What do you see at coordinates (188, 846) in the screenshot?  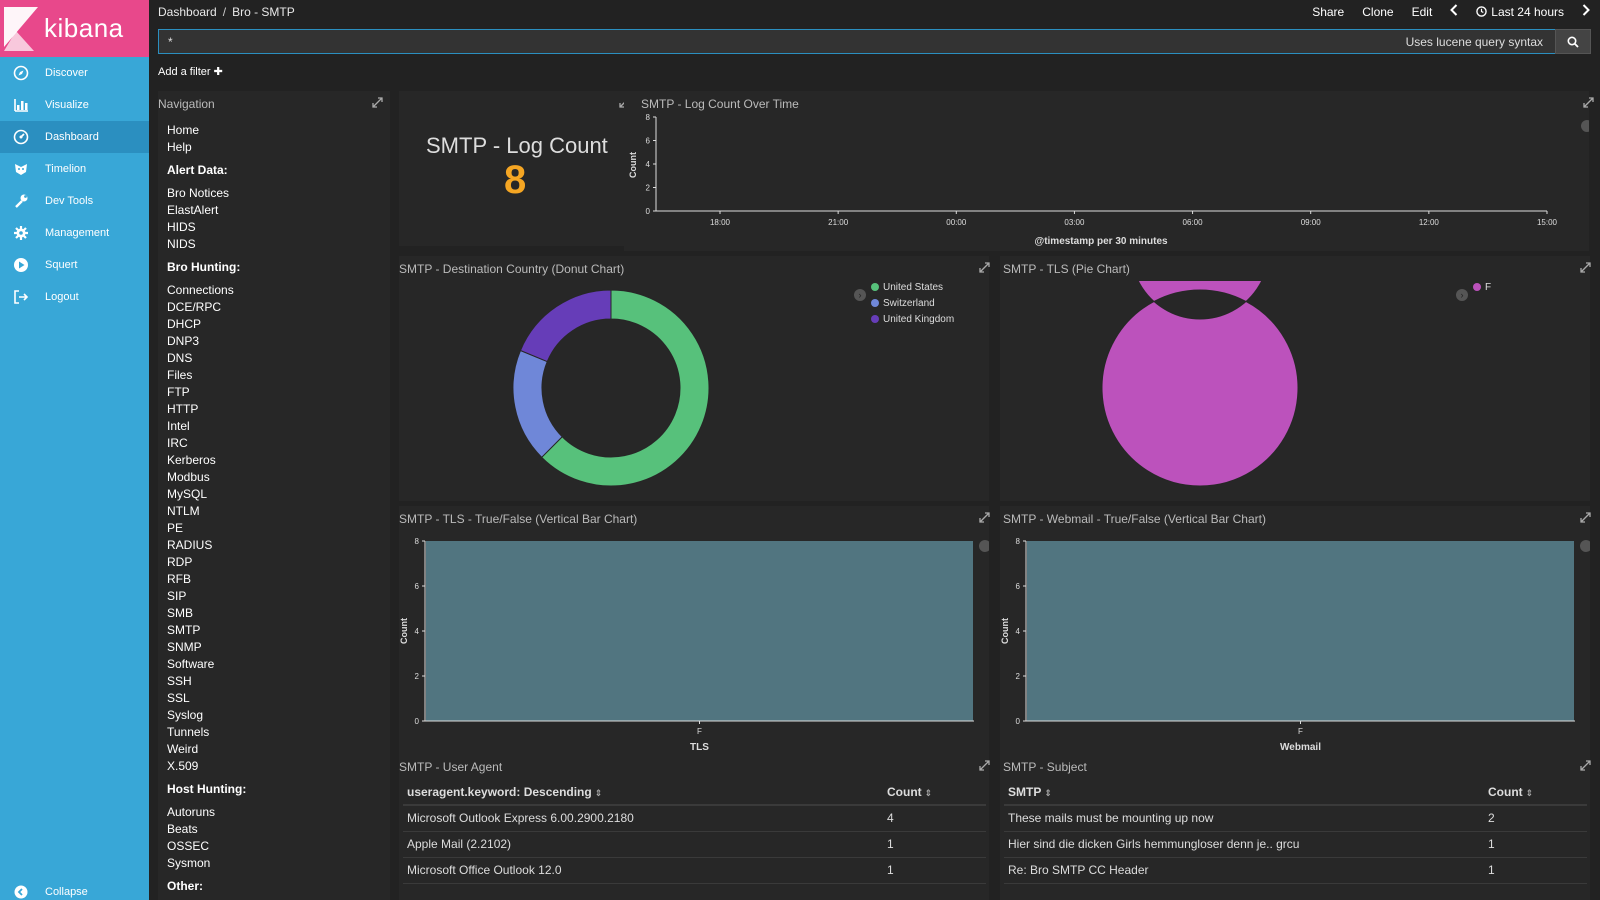 I see `nav-link-ossec: OSSEC` at bounding box center [188, 846].